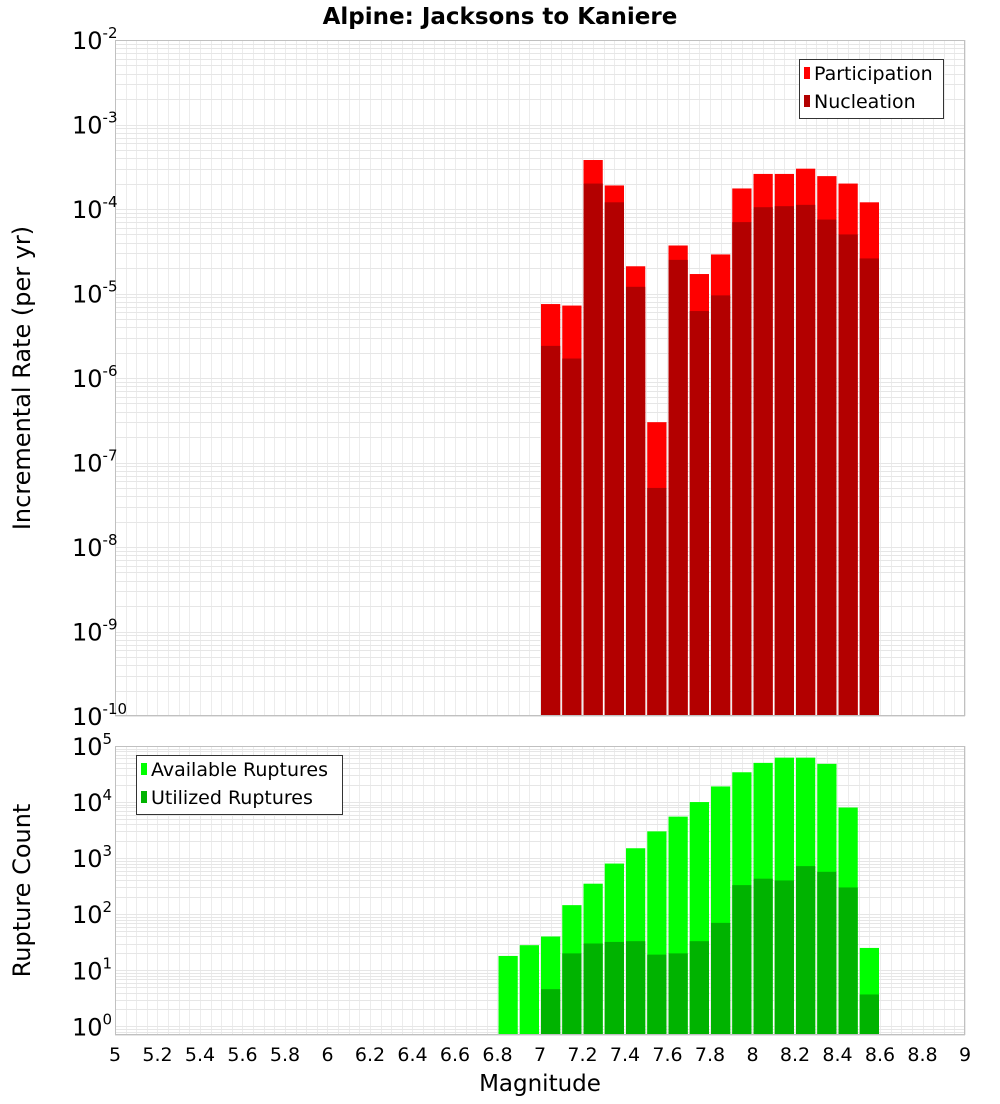  Describe the element at coordinates (742, 469) in the screenshot. I see `bar-nucleation-7.9` at that location.